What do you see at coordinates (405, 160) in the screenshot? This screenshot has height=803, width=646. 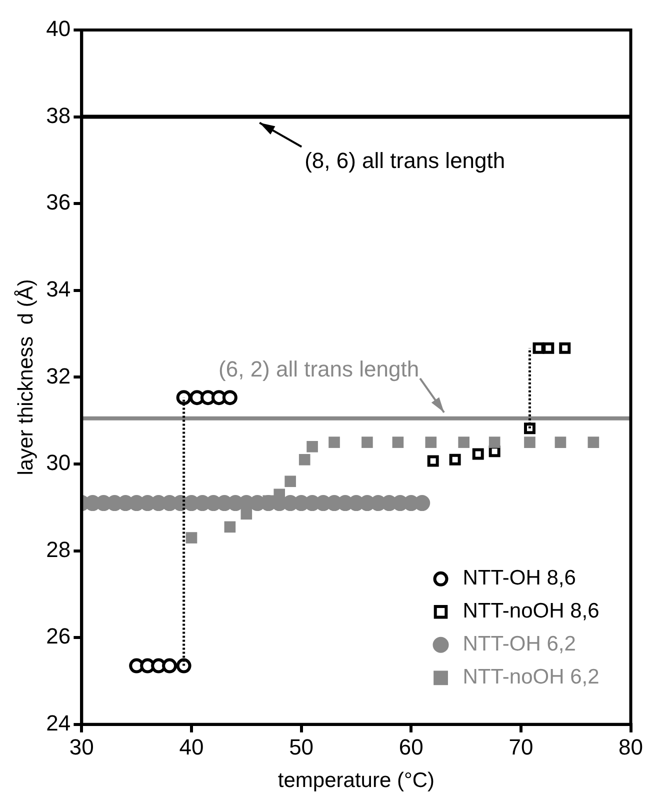 I see `annotation: (8, 6) all trans length` at bounding box center [405, 160].